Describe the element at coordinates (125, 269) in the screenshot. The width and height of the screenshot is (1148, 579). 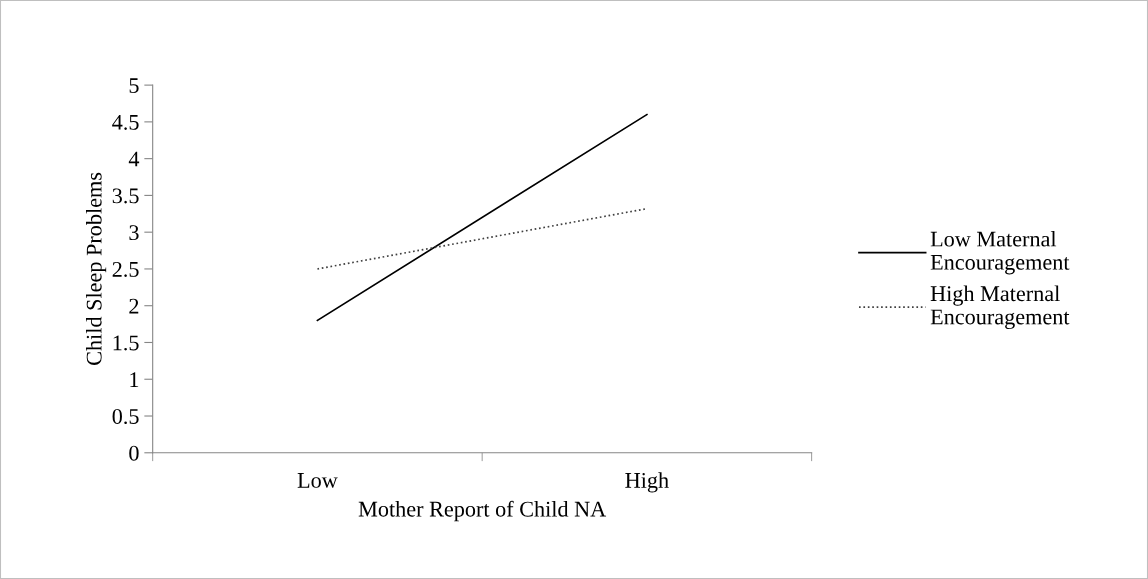
I see `y-tick-label: 2.5` at that location.